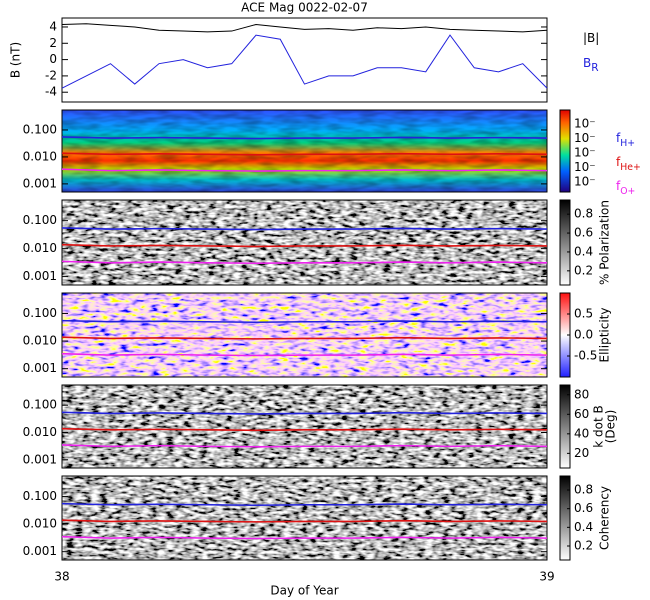  I want to click on legend-sub: H+, so click(627, 143).